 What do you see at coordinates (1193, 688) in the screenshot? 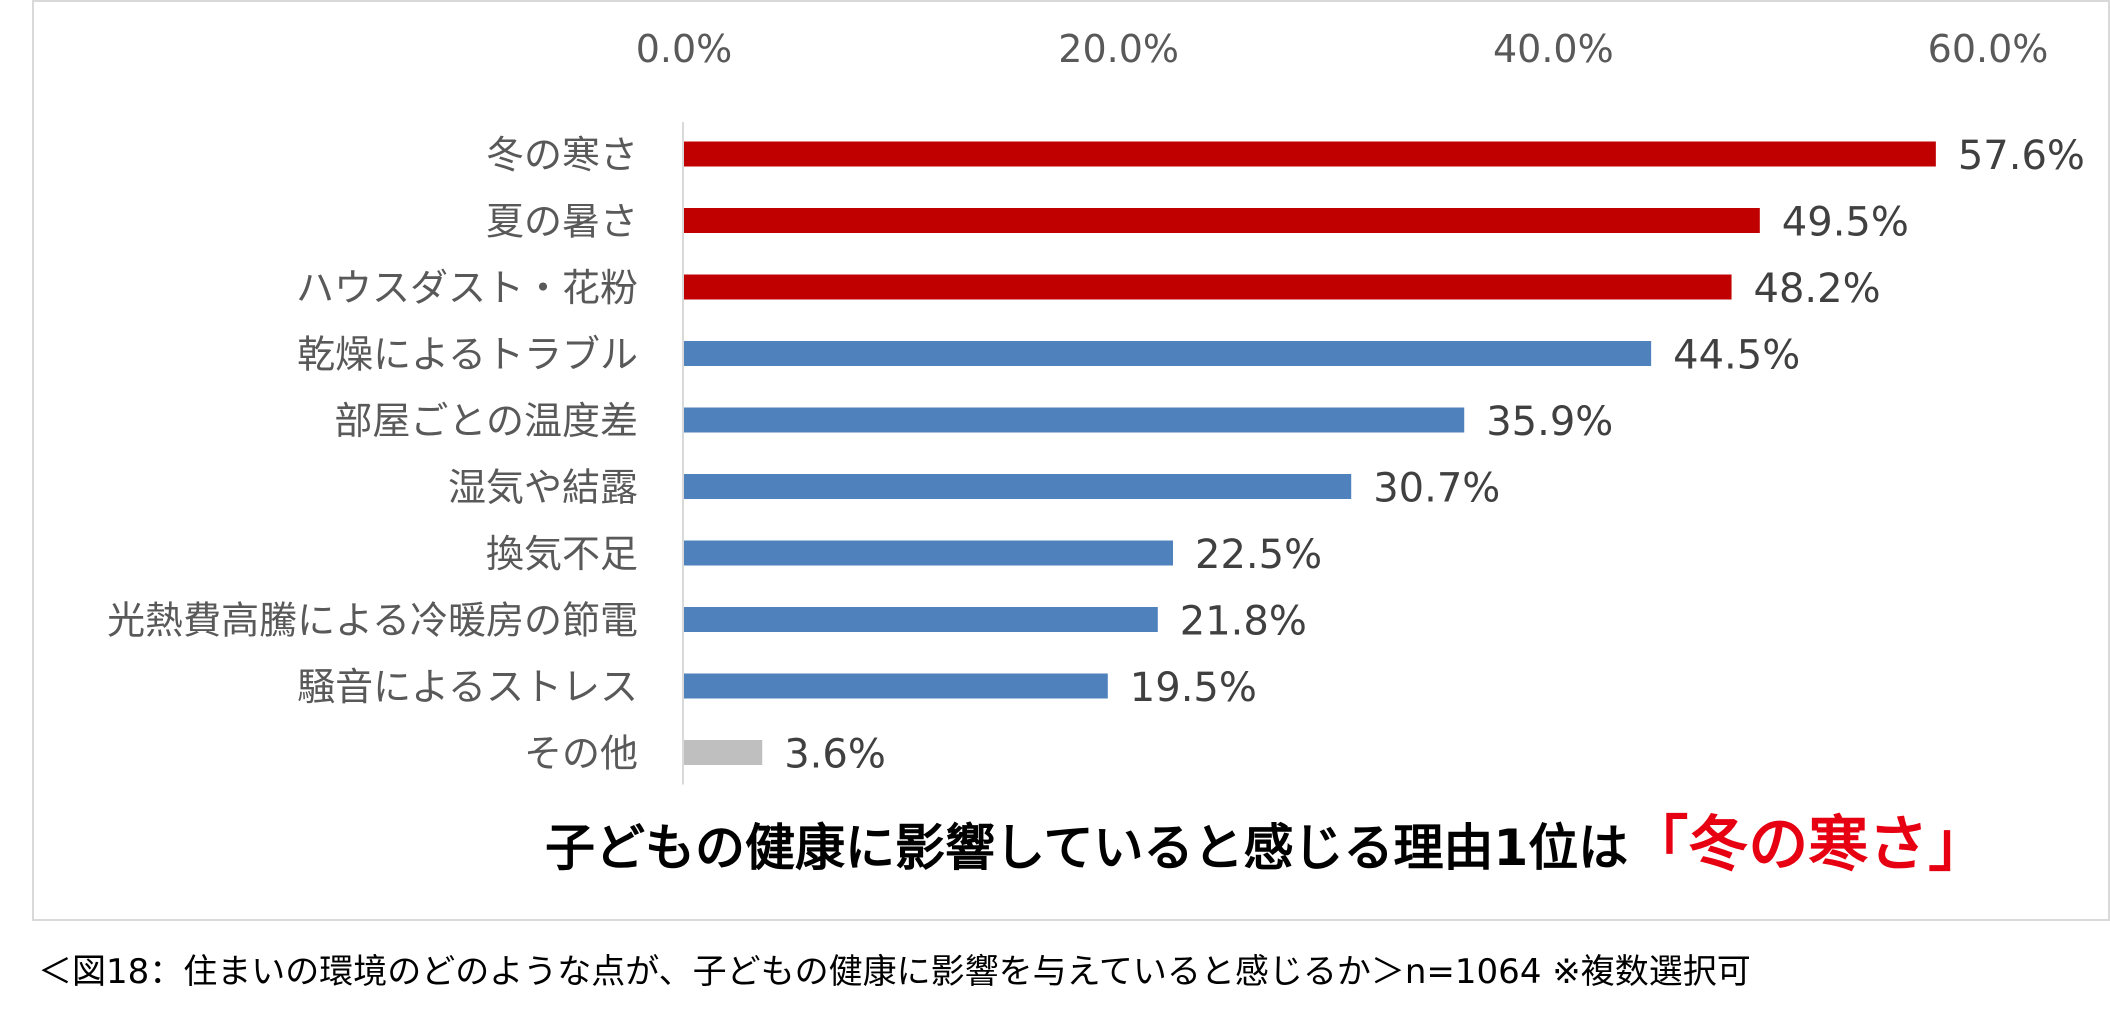
I see `value-label: 19.5%` at bounding box center [1193, 688].